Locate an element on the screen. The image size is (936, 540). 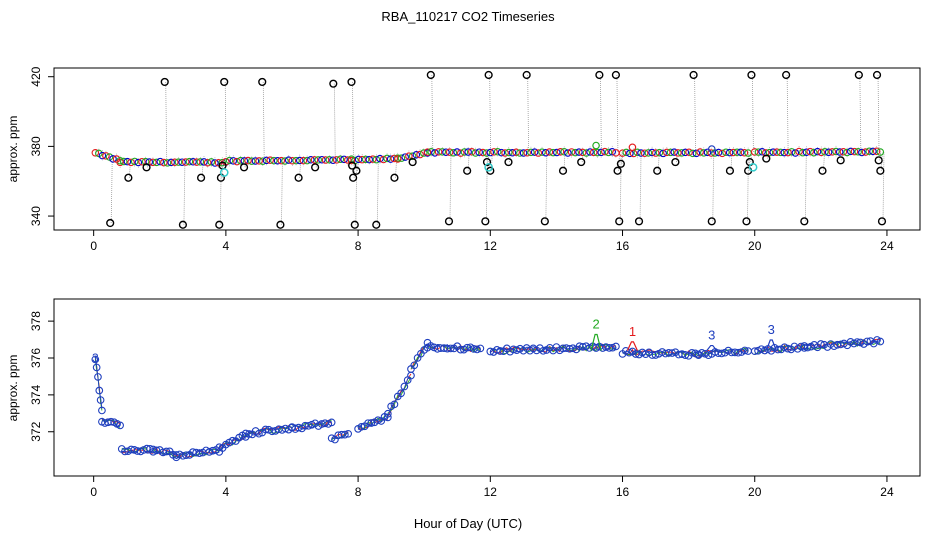
bottom-xtick-label: 20 is located at coordinates (755, 492).